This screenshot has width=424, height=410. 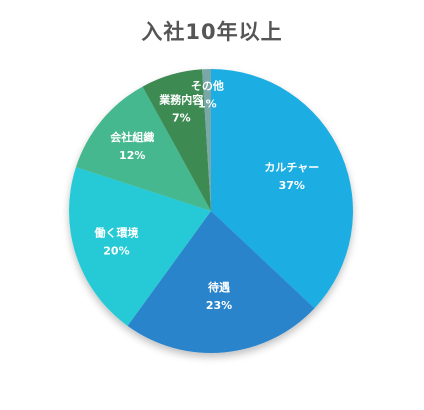 I want to click on chart-title: 入社10年以上, so click(x=212, y=32).